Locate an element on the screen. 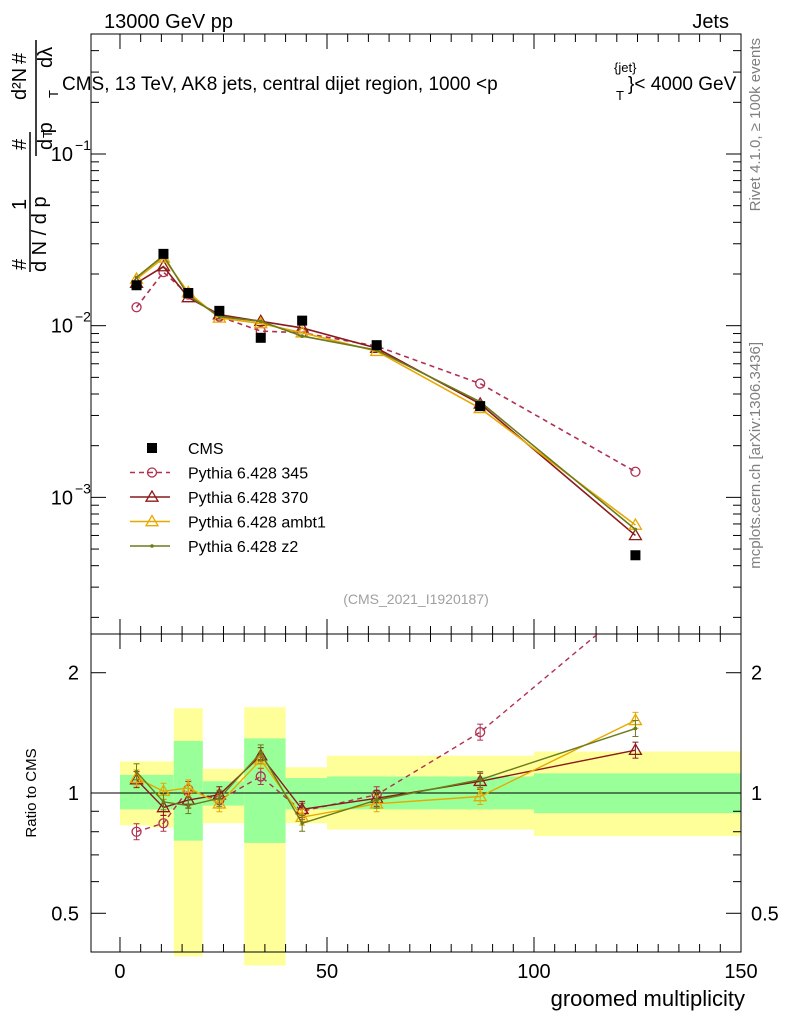 This screenshot has width=786, height=1024. legend-entry: Pythia 6.428 345 is located at coordinates (219, 474).